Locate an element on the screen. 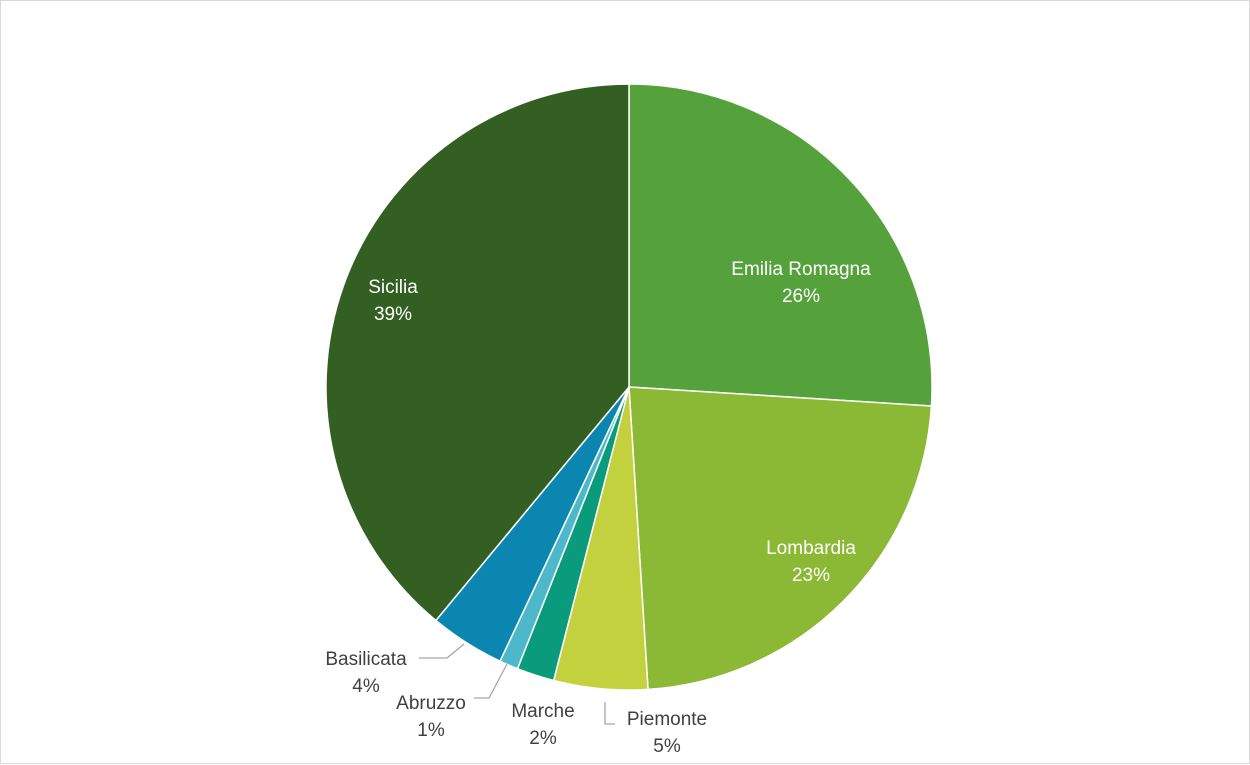 The image size is (1250, 765). data-label-percent: 4% is located at coordinates (366, 686).